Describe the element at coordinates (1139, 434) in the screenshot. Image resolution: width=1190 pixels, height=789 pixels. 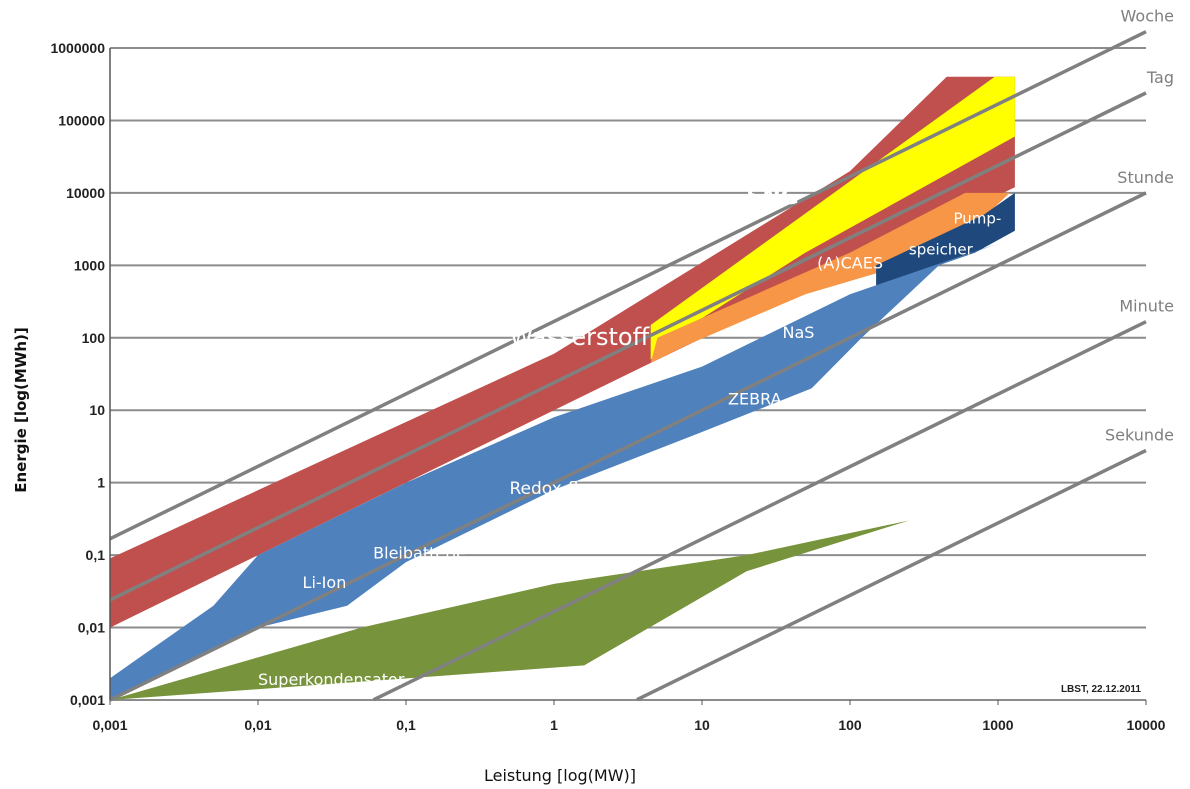
I see `duration-label-sekunde: Sekunde` at that location.